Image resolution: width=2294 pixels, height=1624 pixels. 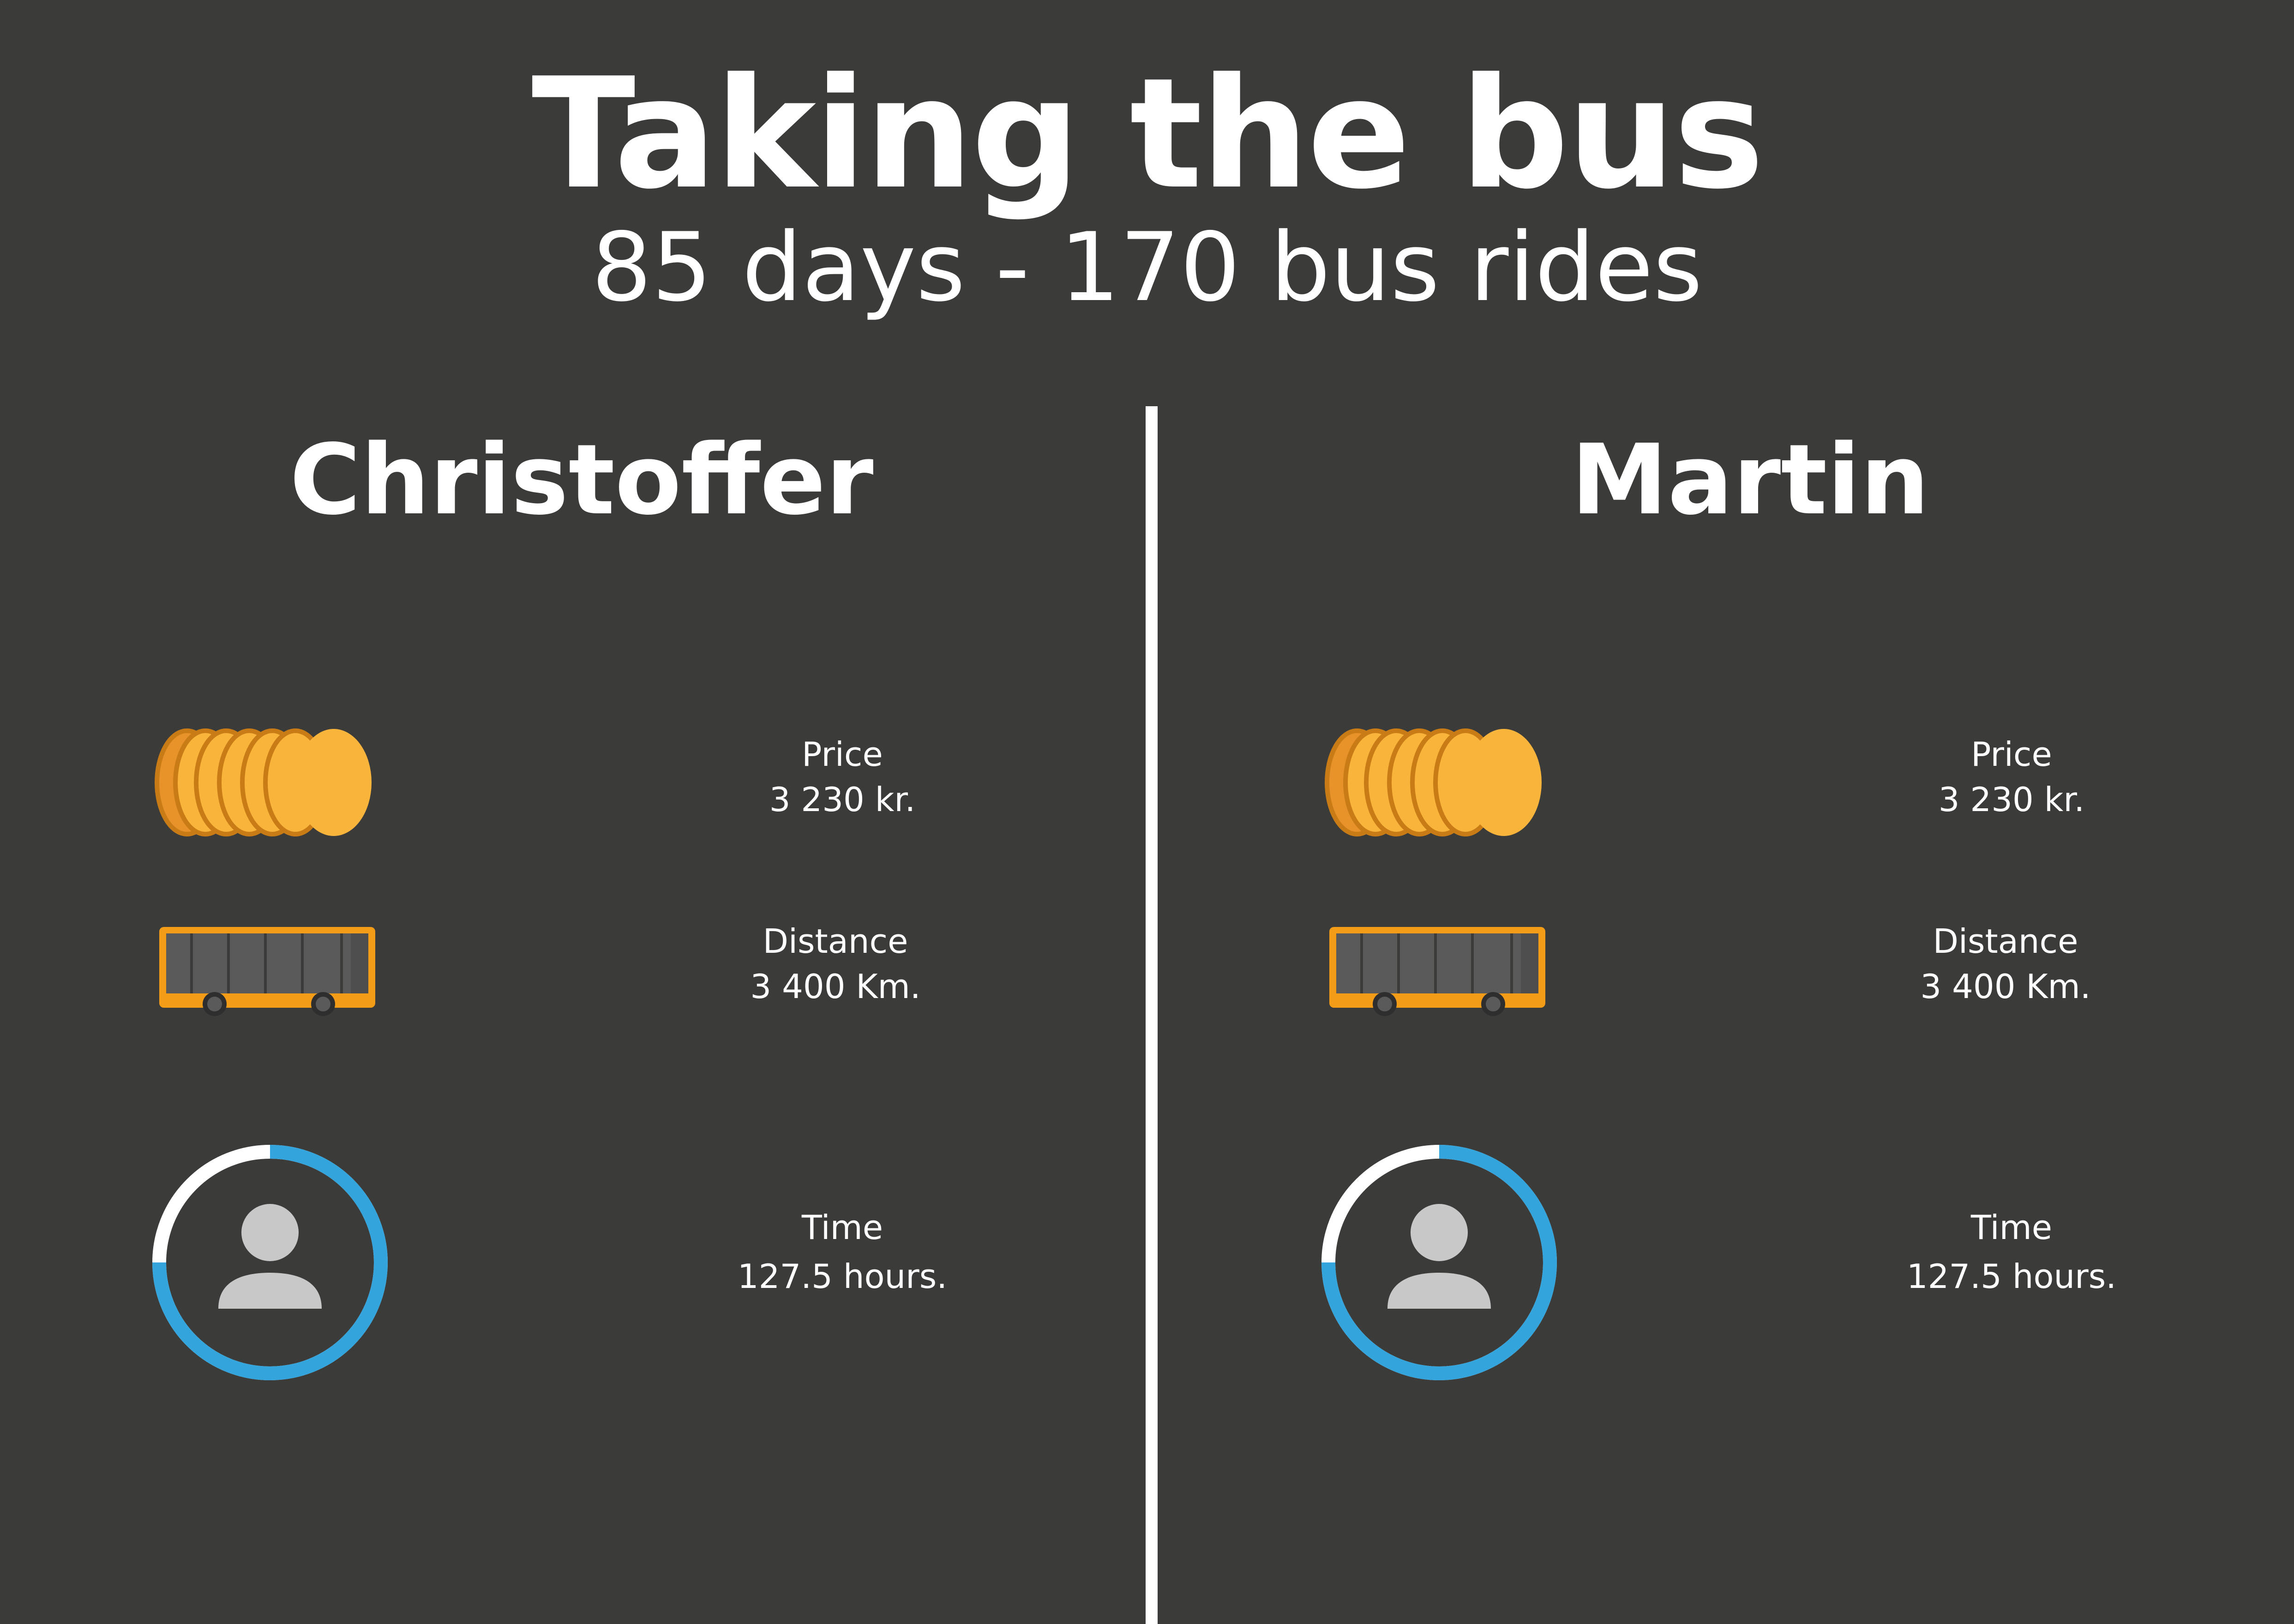 What do you see at coordinates (1147, 268) in the screenshot?
I see `page-subtitle: 85 days - 170 bus rides` at bounding box center [1147, 268].